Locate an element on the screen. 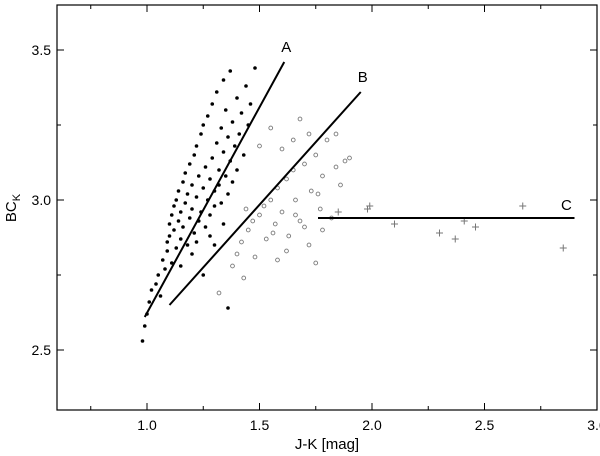 This screenshot has width=600, height=456. y-axis-title-subscript: K is located at coordinates (17, 197).